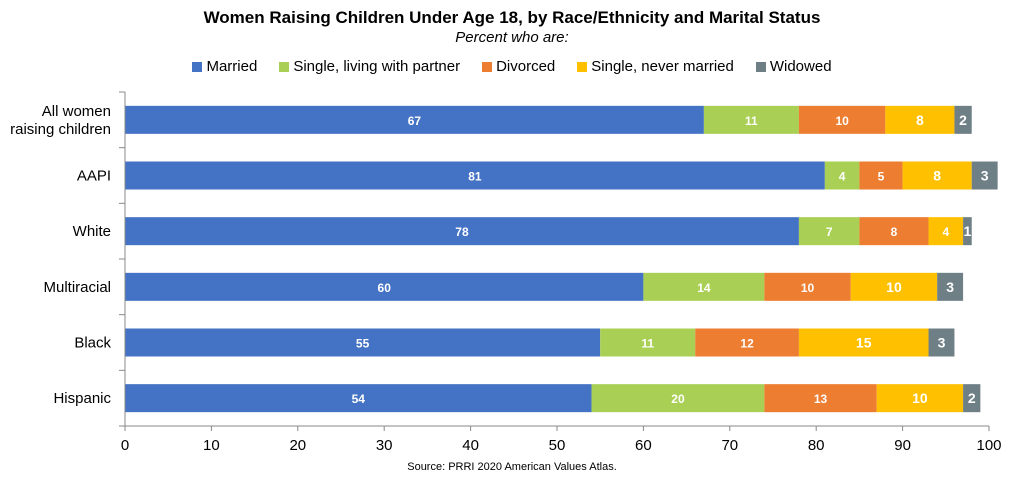  I want to click on category-label: All women raising children, so click(60, 120).